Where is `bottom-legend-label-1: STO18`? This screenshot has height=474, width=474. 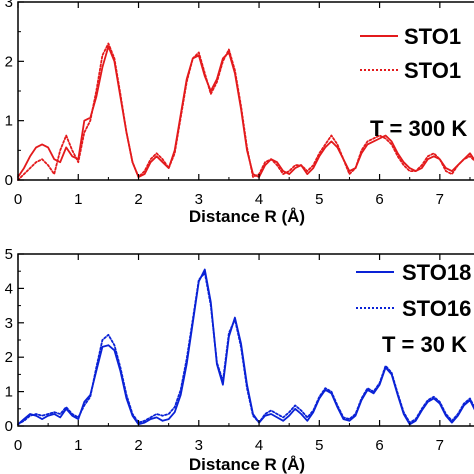
bottom-legend-label-1: STO18 is located at coordinates (436, 272).